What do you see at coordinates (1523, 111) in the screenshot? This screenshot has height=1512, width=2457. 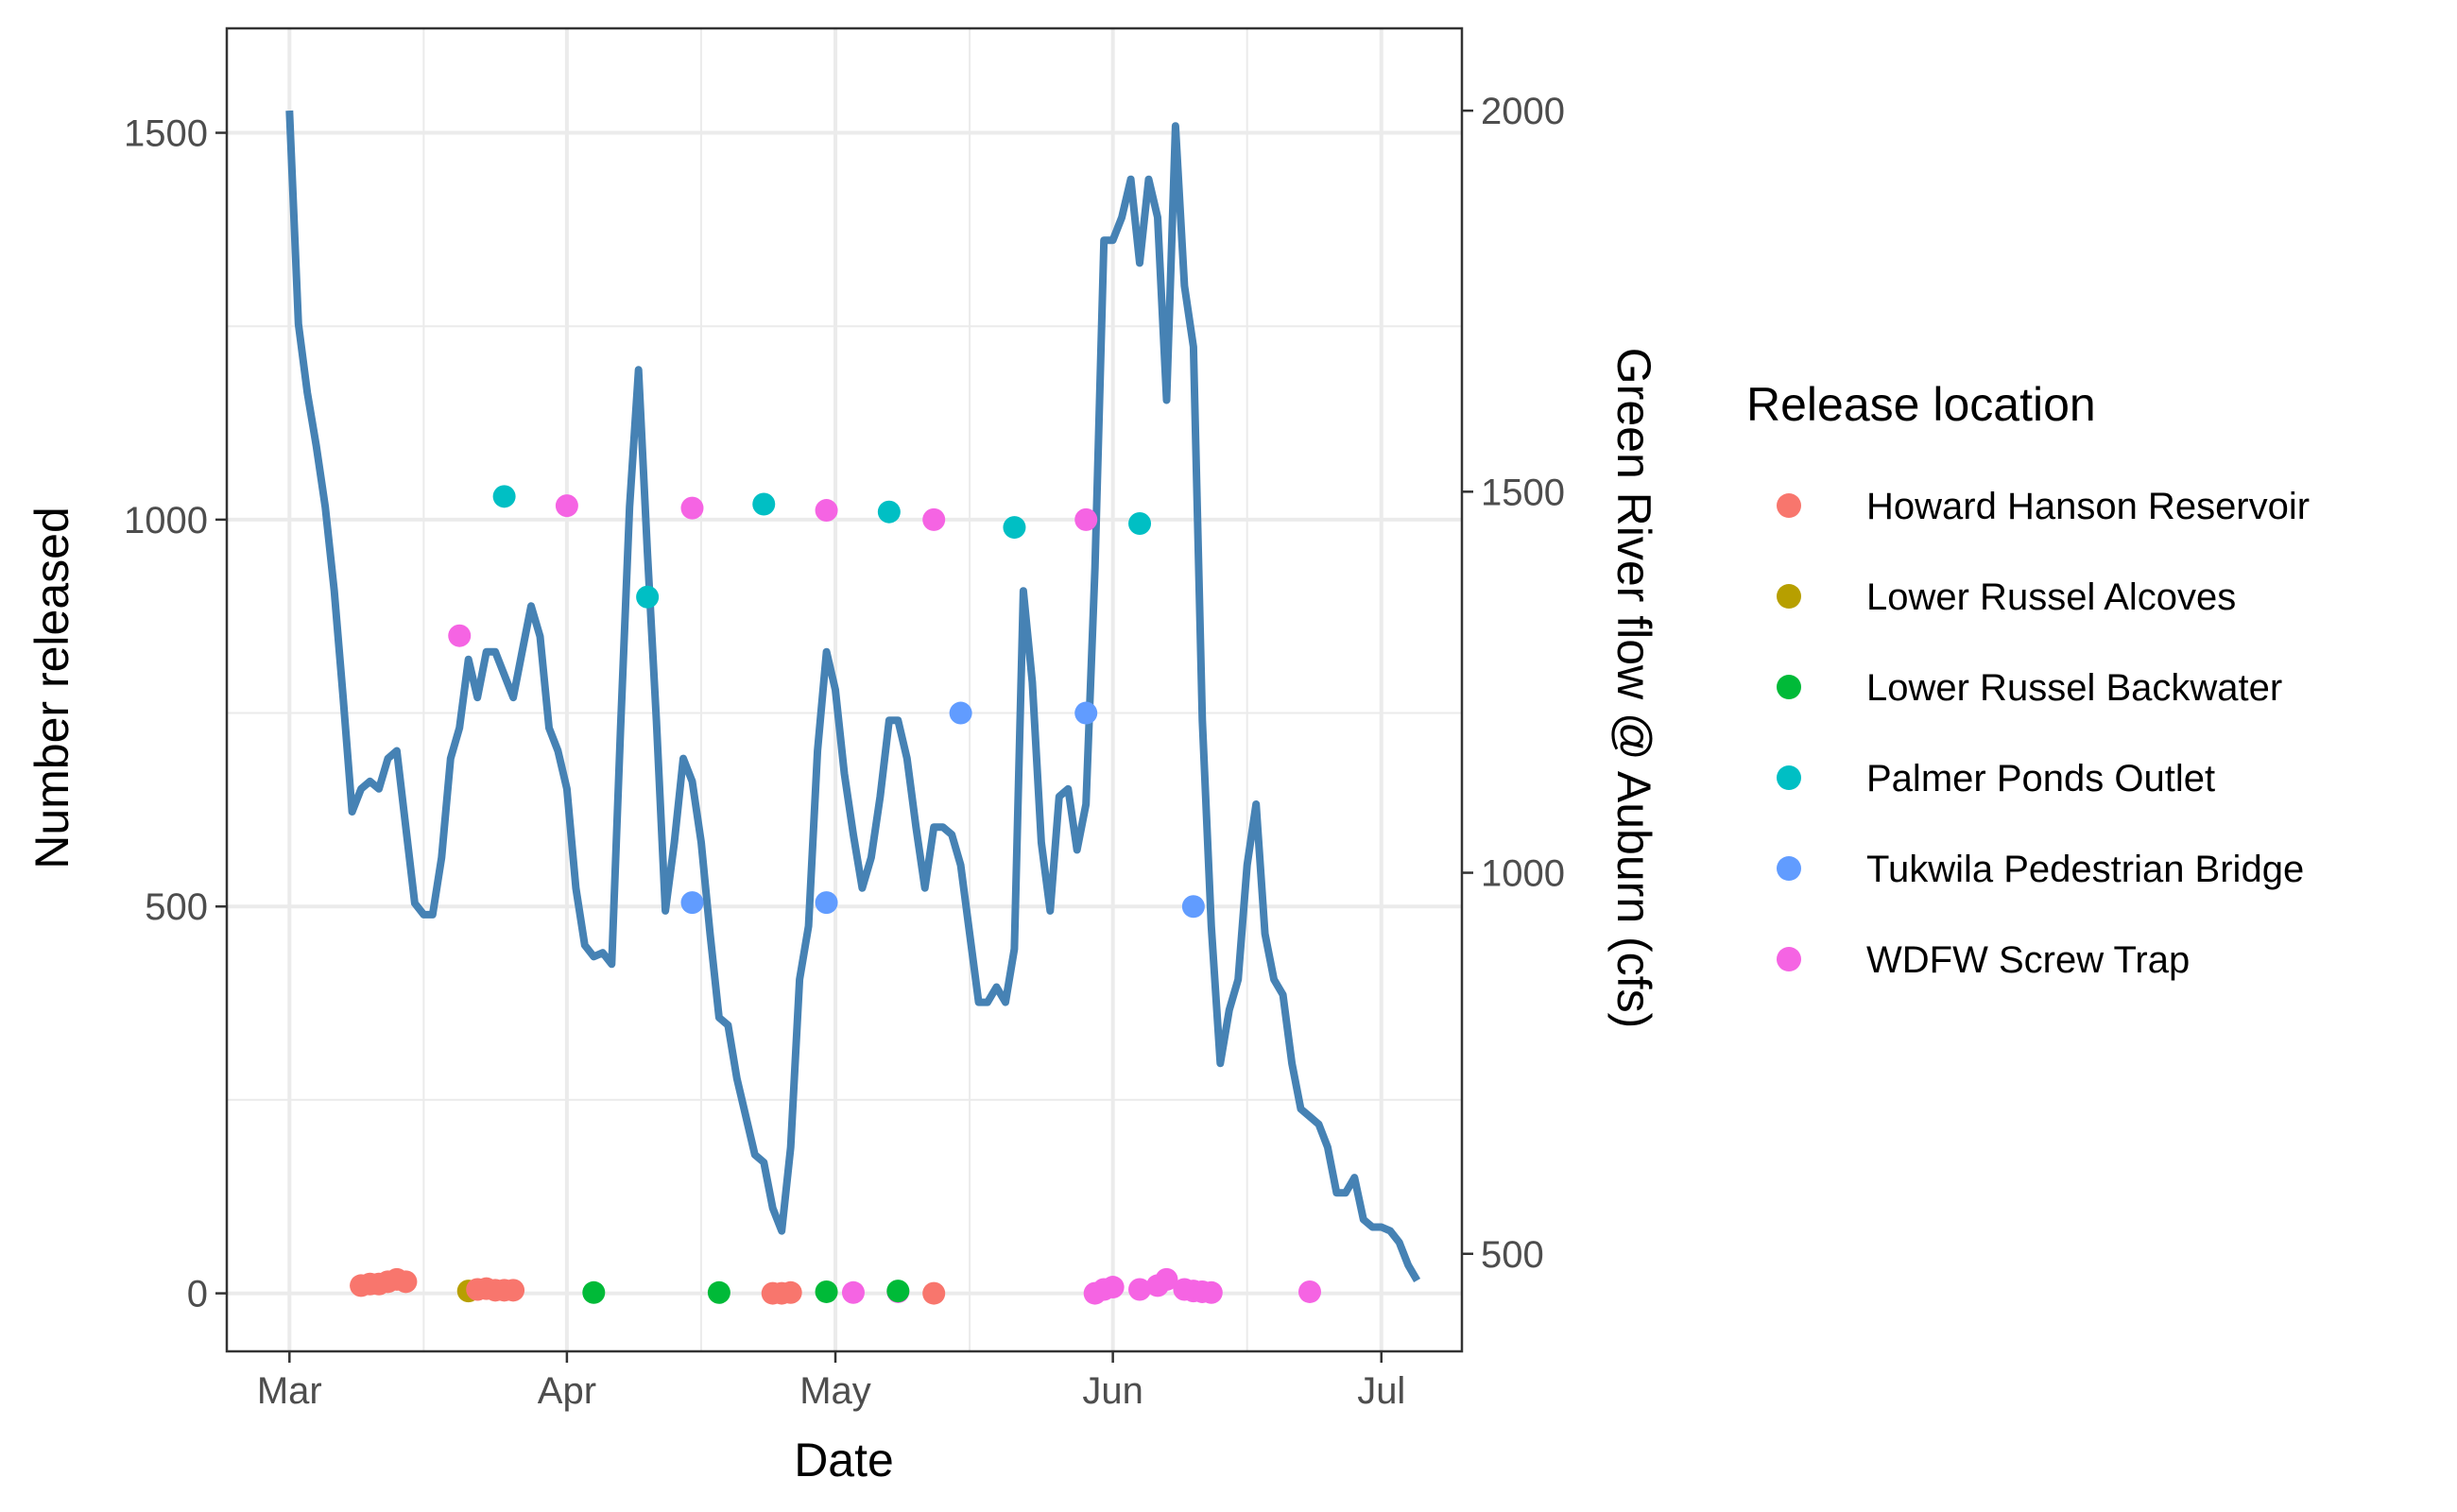 I see `y2-tick-label: 2000` at bounding box center [1523, 111].